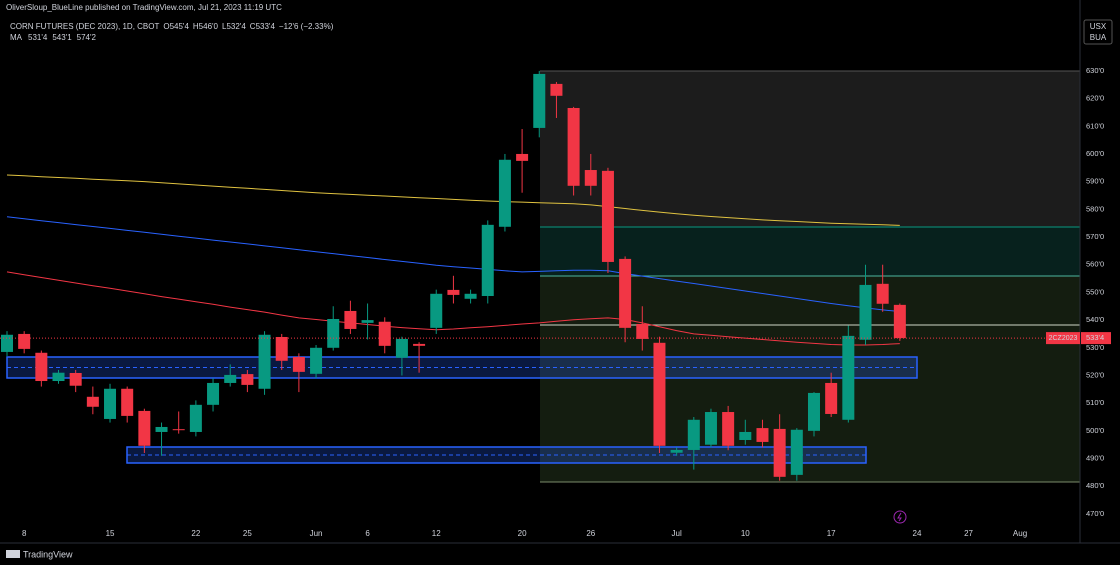  I want to click on event-icon, so click(900, 517).